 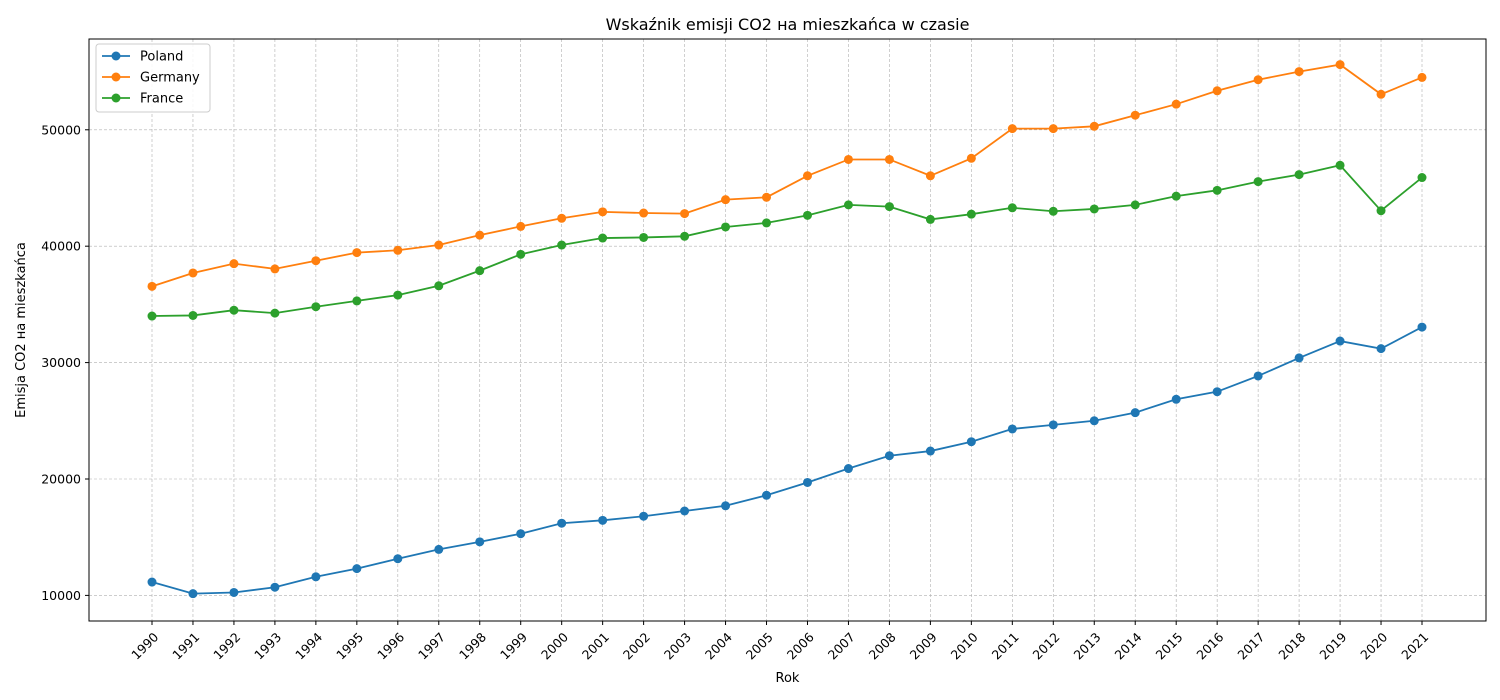 I want to click on legend-label: France, so click(x=161, y=99).